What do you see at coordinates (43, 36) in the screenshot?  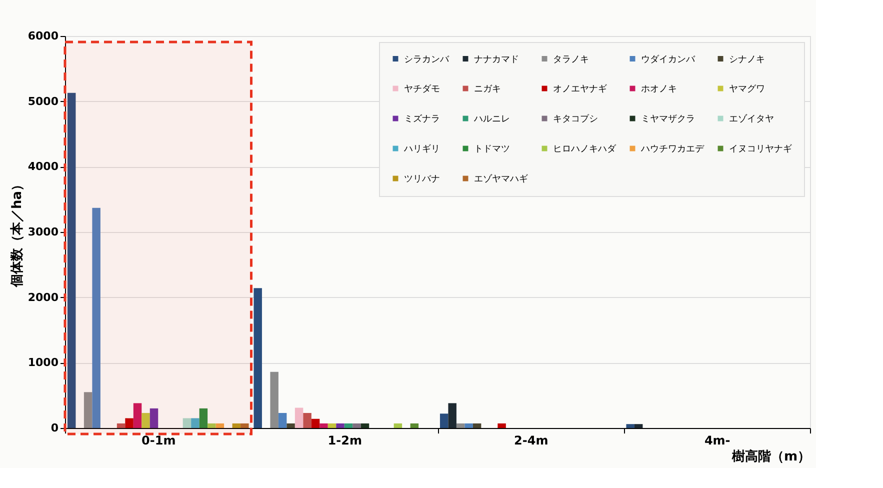 I see `y-tick-label: 6000` at bounding box center [43, 36].